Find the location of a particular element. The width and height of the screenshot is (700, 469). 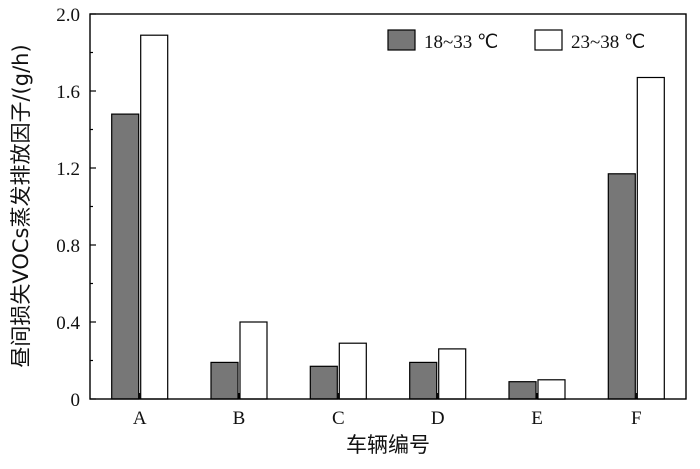

x-tick-label: E is located at coordinates (537, 418).